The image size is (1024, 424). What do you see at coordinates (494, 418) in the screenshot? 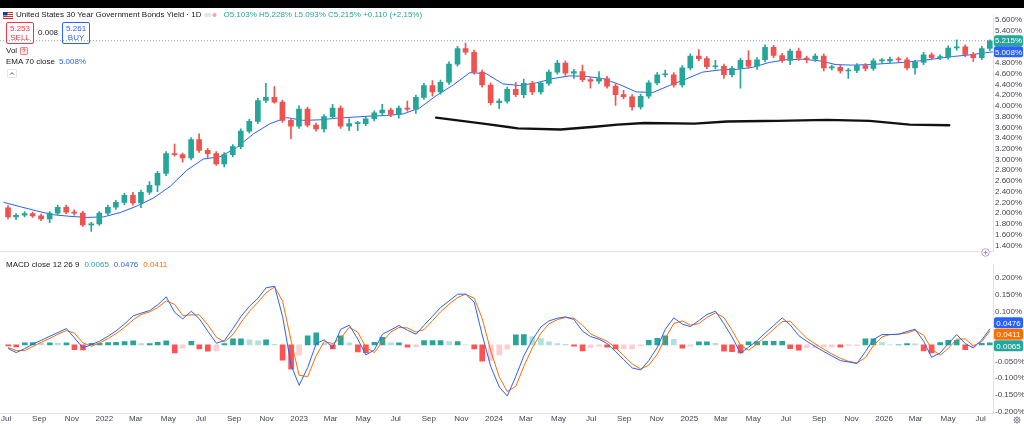
I see `x-tick-label: 2024` at bounding box center [494, 418].